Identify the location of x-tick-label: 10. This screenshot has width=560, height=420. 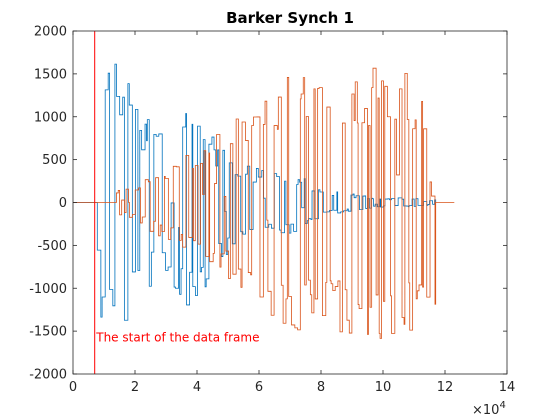
(383, 387).